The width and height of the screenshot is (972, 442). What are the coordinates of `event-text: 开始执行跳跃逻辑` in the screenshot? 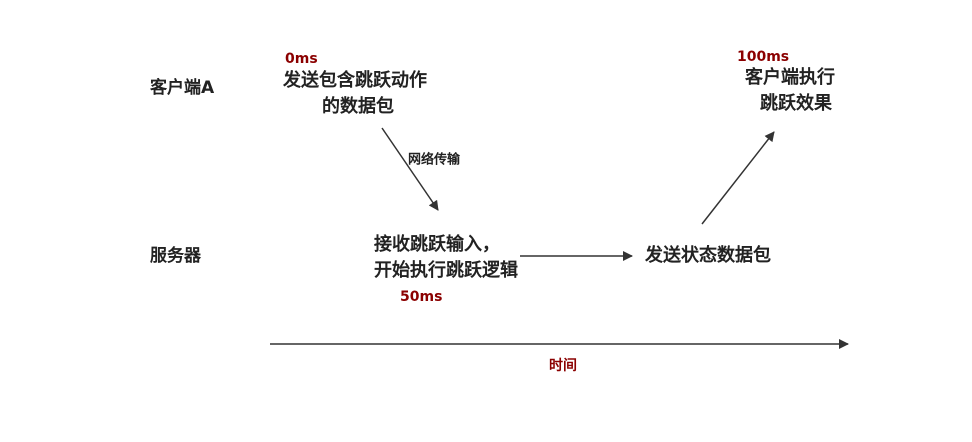 It's located at (446, 270).